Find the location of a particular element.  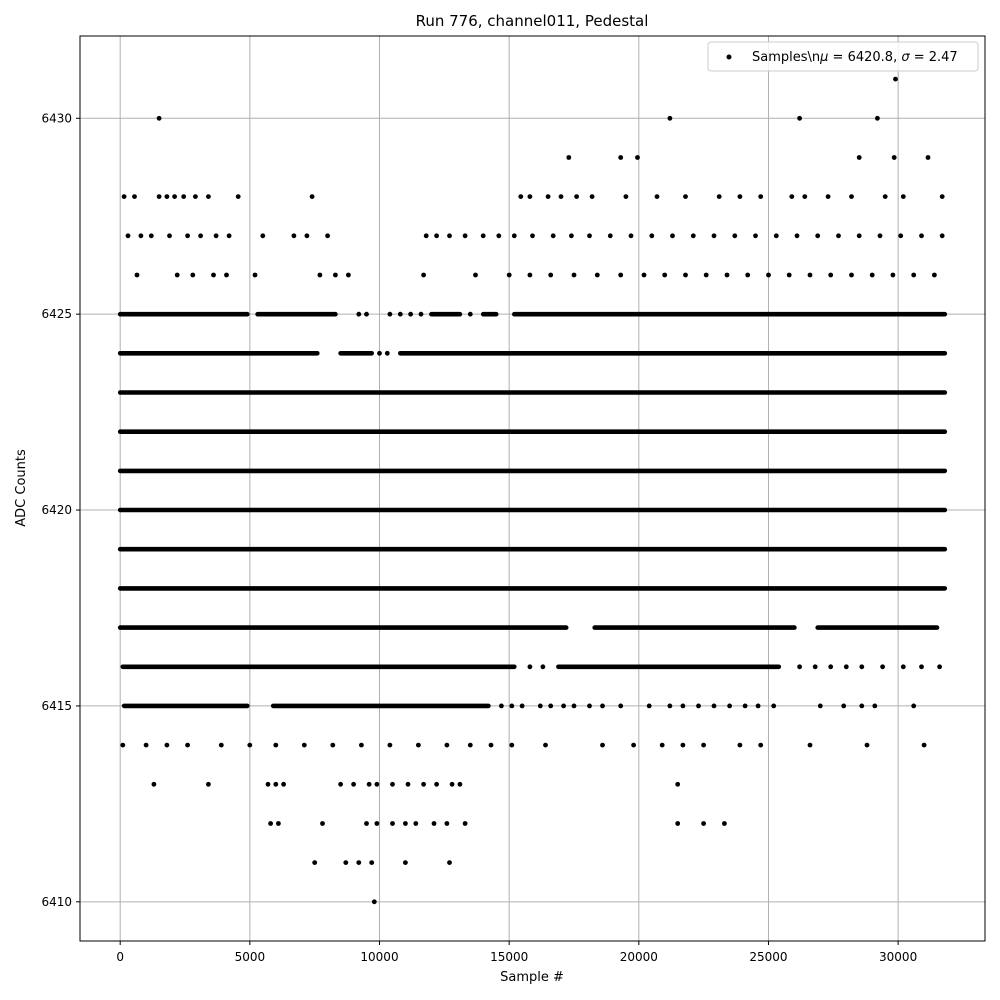

legend-marker is located at coordinates (729, 57).